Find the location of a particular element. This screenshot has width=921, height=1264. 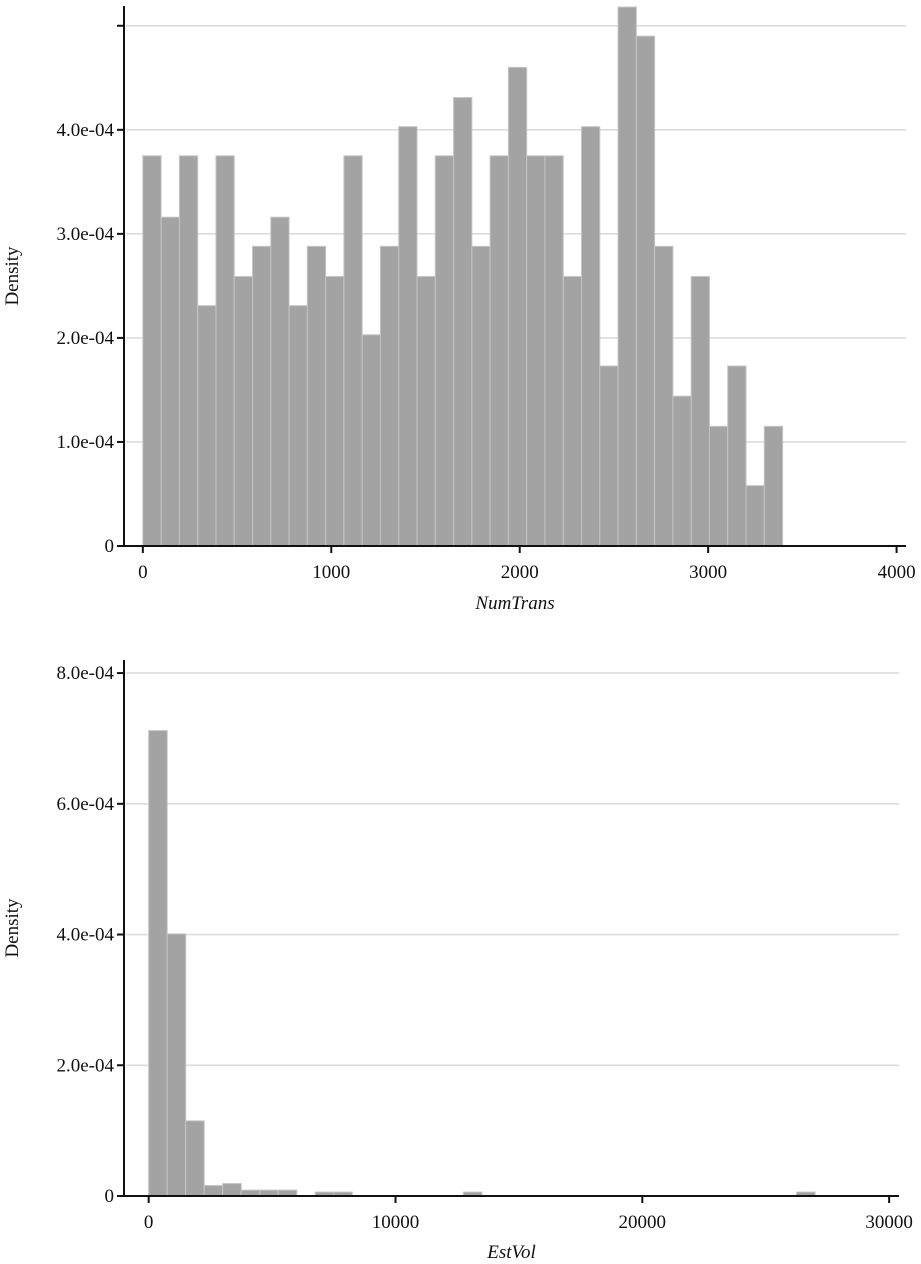

x-tick-label: 2000 is located at coordinates (520, 572).